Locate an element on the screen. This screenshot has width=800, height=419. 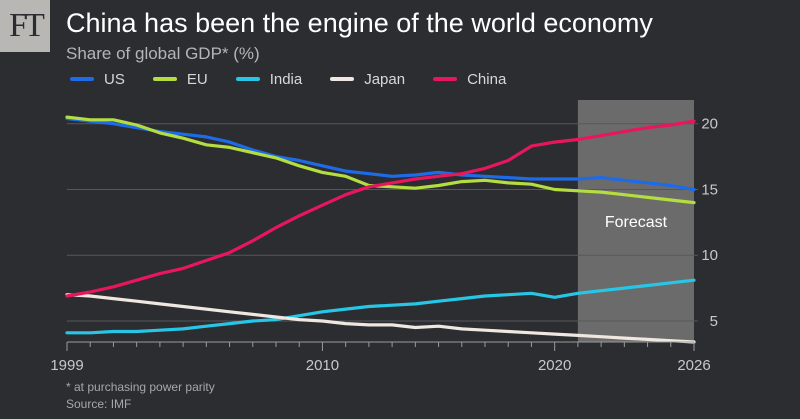
footnote-source: Source: IMF is located at coordinates (99, 404).